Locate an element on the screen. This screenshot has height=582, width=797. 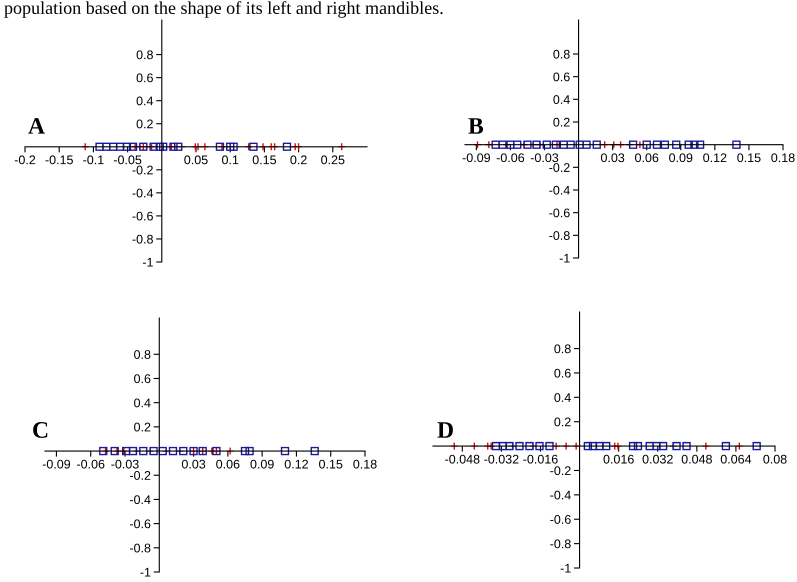
x-tick-label: 0.08 is located at coordinates (775, 459).